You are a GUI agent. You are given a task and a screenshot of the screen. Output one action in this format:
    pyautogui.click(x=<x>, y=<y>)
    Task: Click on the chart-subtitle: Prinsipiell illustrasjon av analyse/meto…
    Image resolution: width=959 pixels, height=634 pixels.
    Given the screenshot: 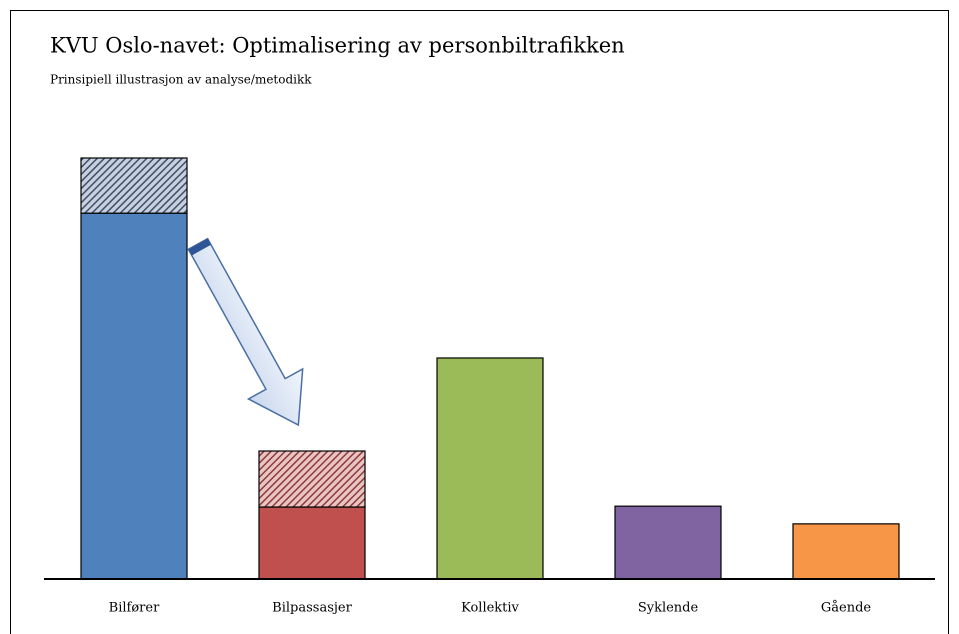 What is the action you would take?
    pyautogui.click(x=181, y=80)
    